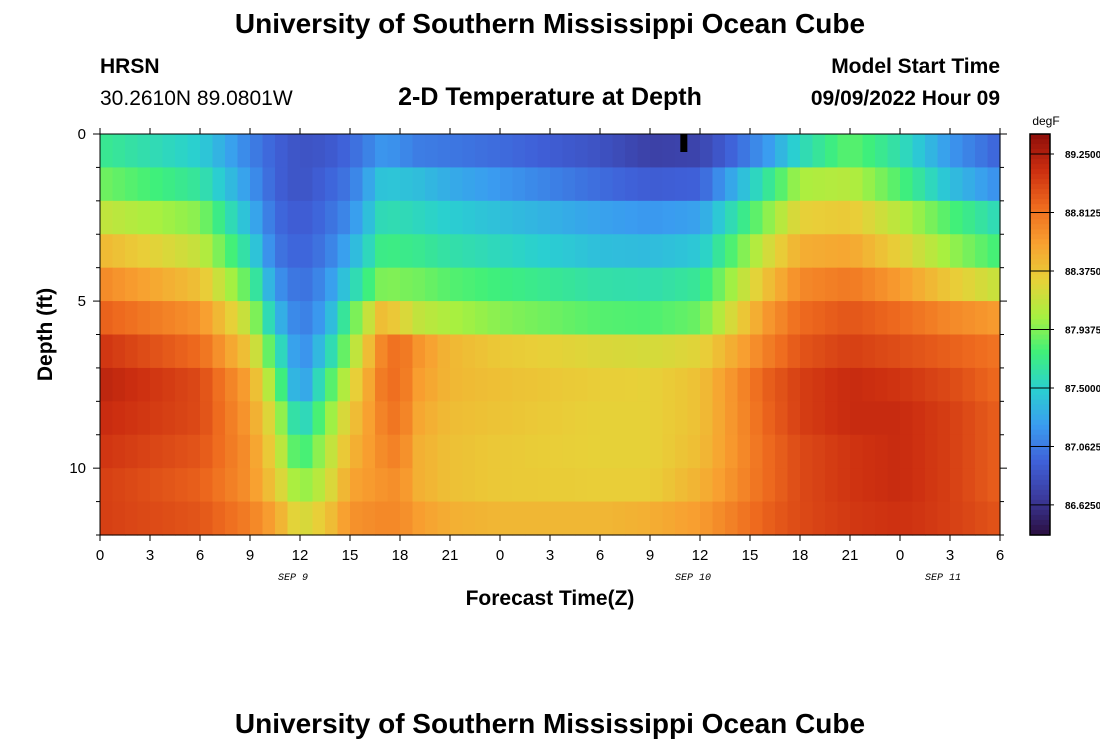 Image resolution: width=1100 pixels, height=750 pixels. What do you see at coordinates (450, 555) in the screenshot?
I see `x-tick-label: 21` at bounding box center [450, 555].